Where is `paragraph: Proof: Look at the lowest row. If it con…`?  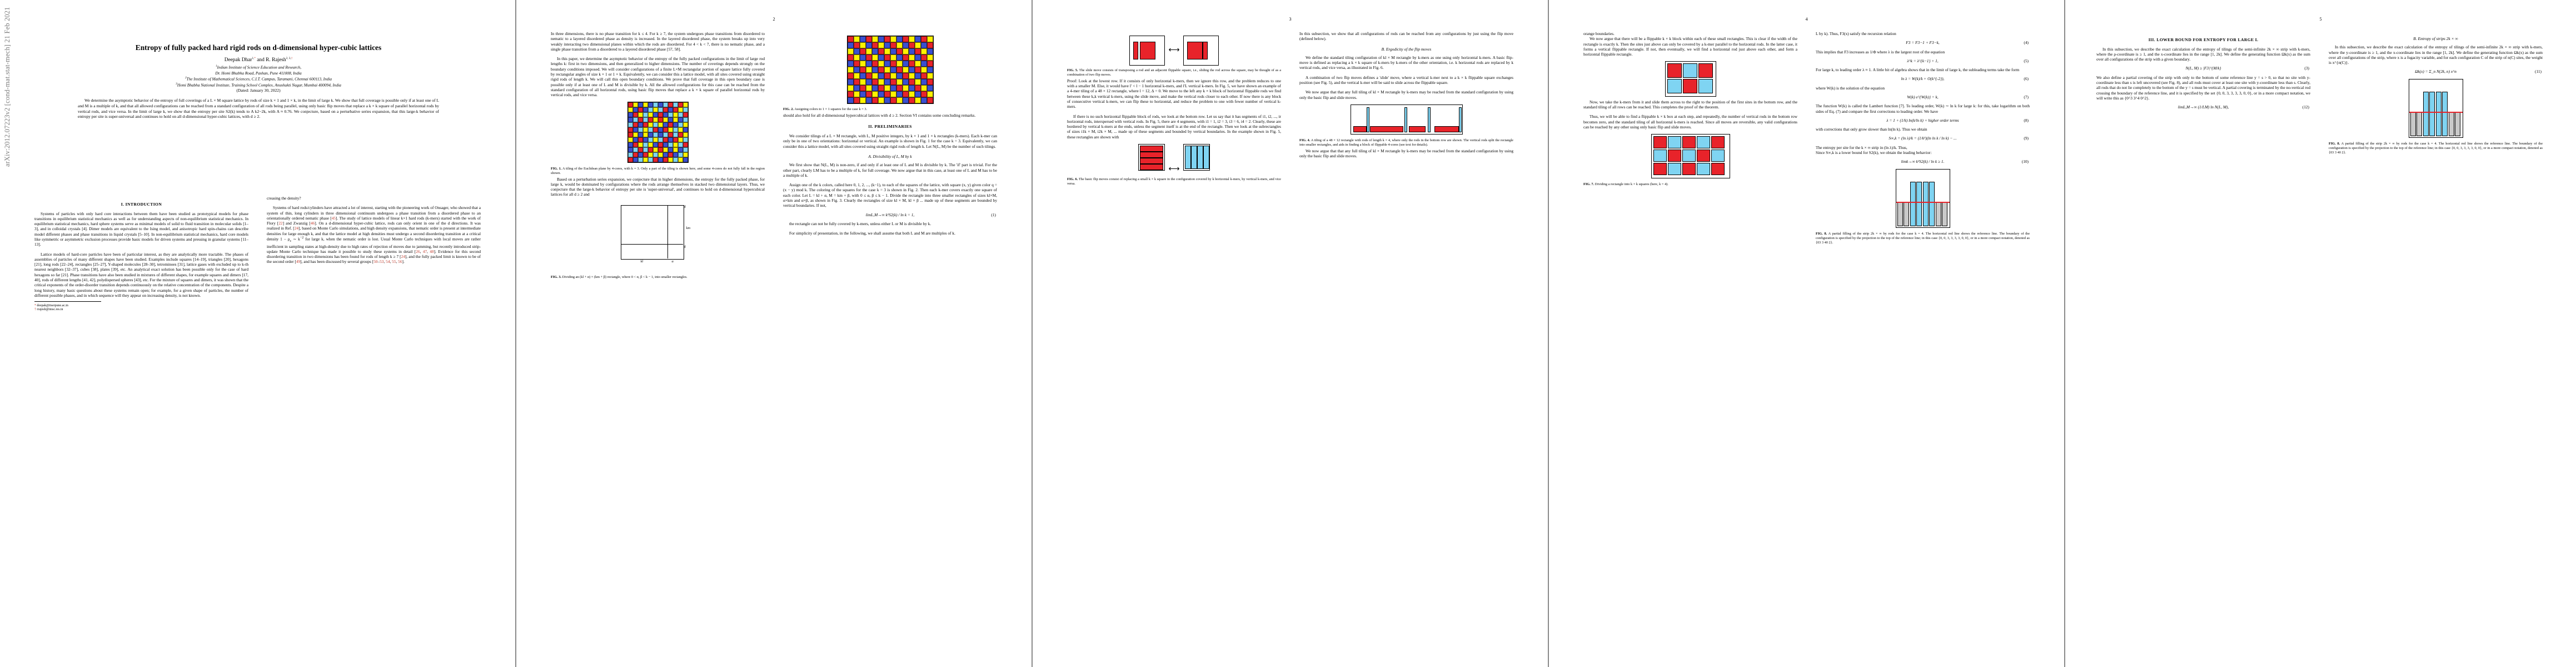 paragraph: Proof: Look at the lowest row. If it con… is located at coordinates (1174, 93).